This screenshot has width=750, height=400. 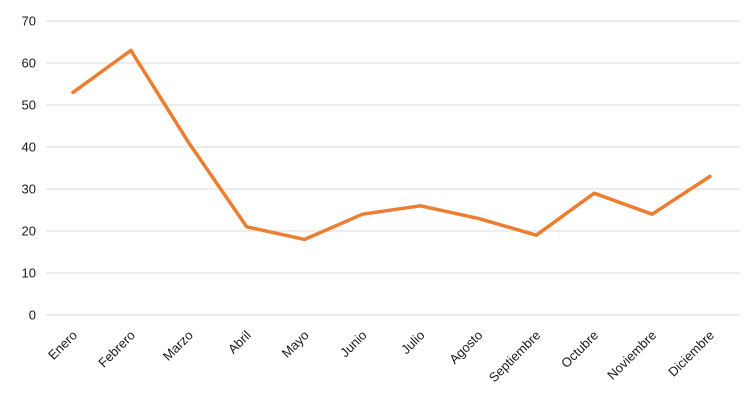 I want to click on data-point-septiembre, so click(x=536, y=235).